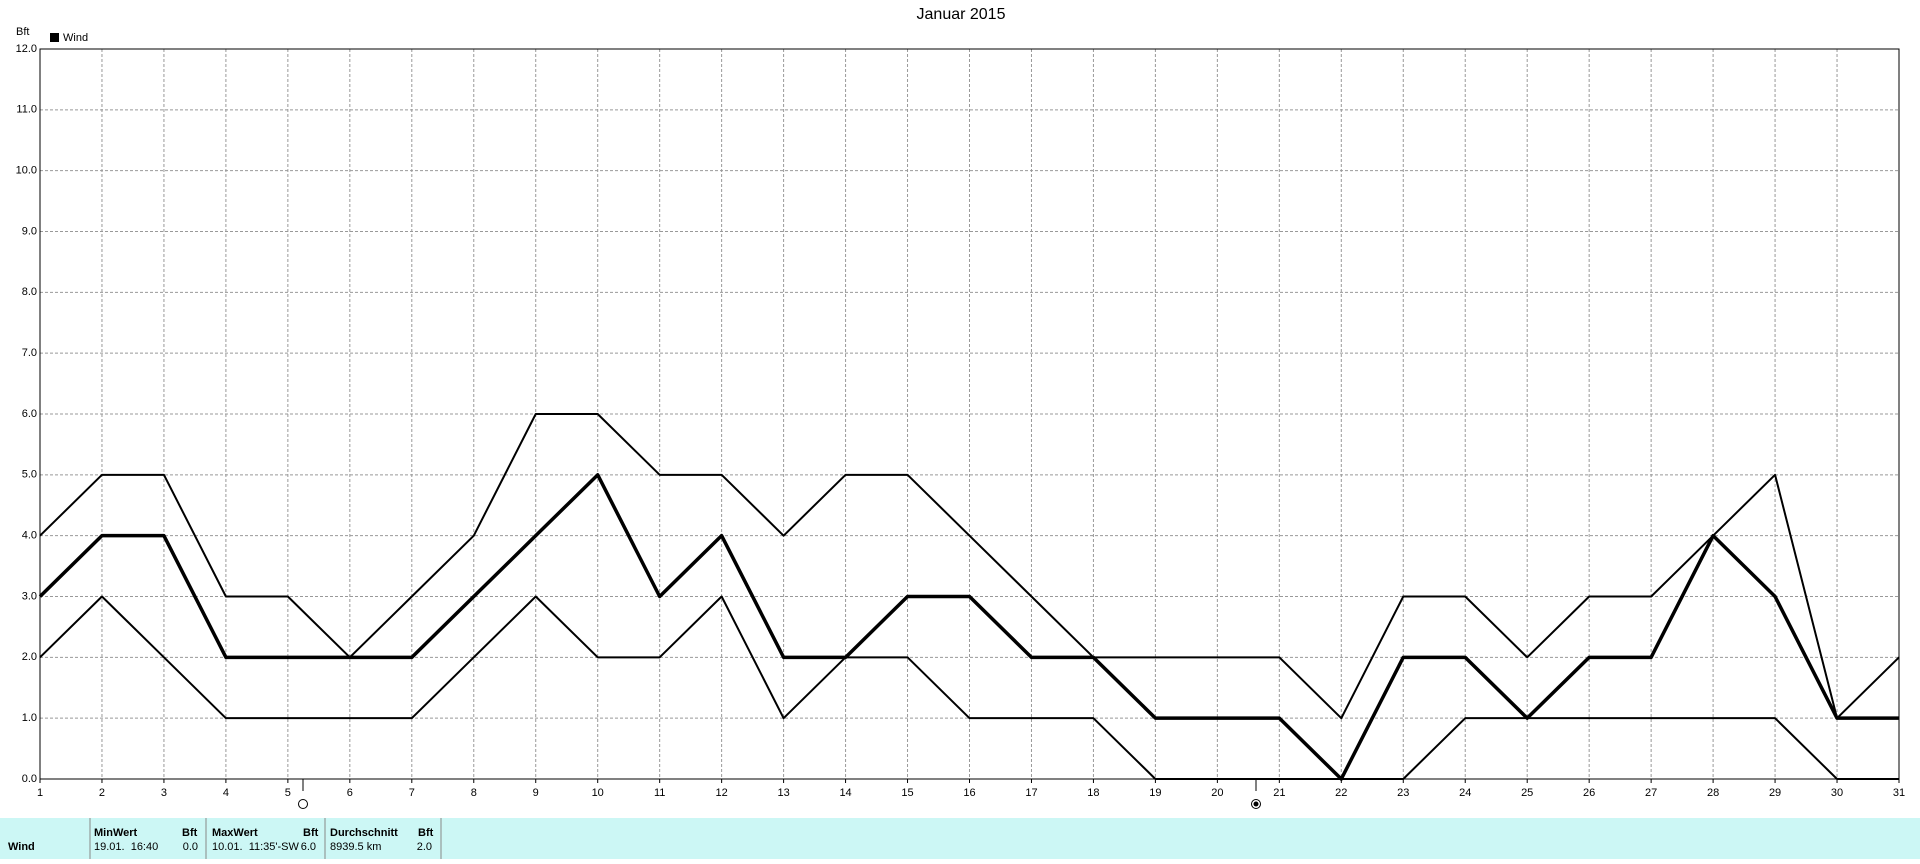  I want to click on x-tick-label: 25, so click(1527, 793).